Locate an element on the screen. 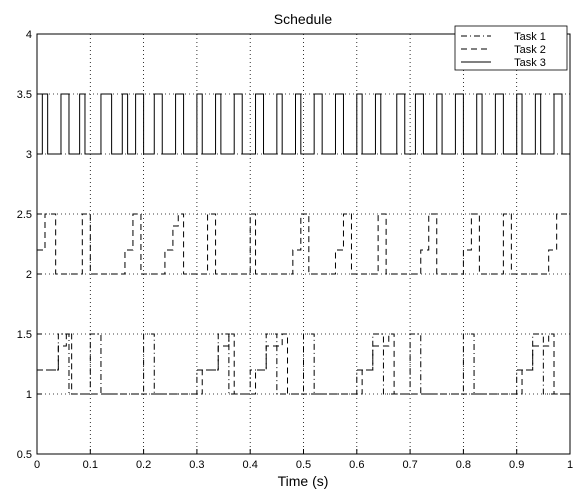 Image resolution: width=577 pixels, height=493 pixels. legend-label-task-3: Task 3 is located at coordinates (530, 63).